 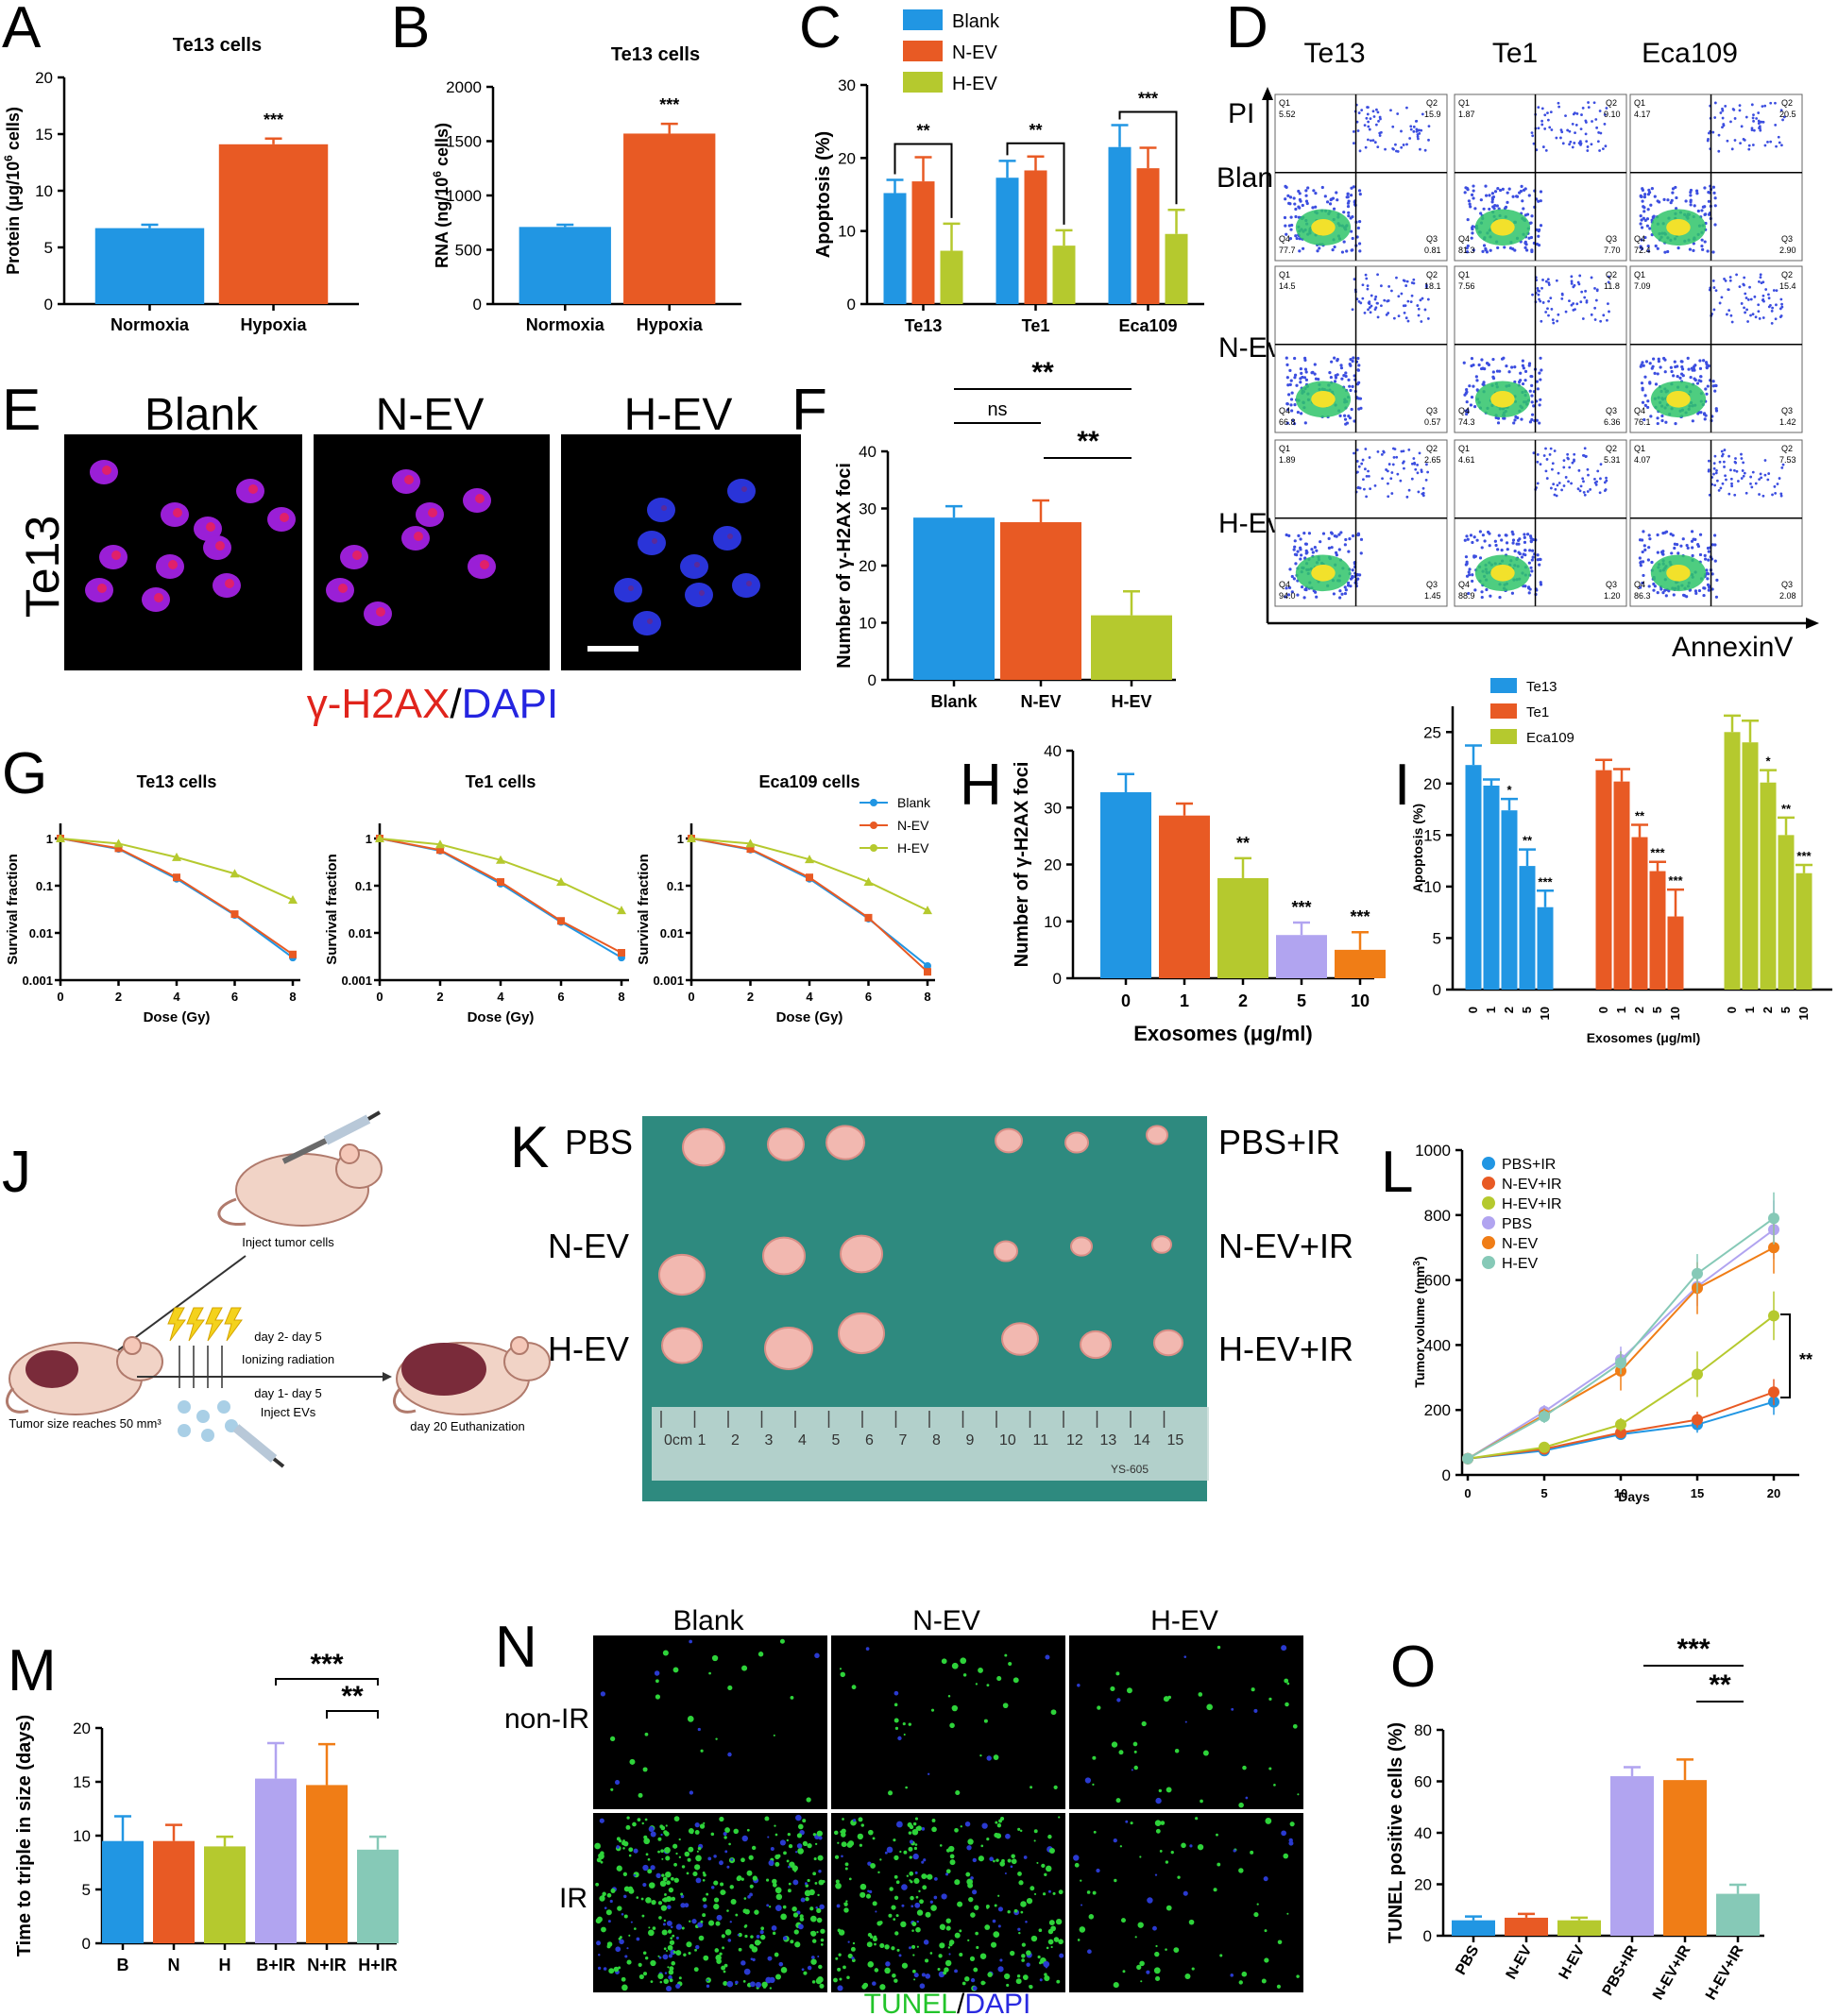 What do you see at coordinates (1787, 584) in the screenshot?
I see `svg-text: Q3` at bounding box center [1787, 584].